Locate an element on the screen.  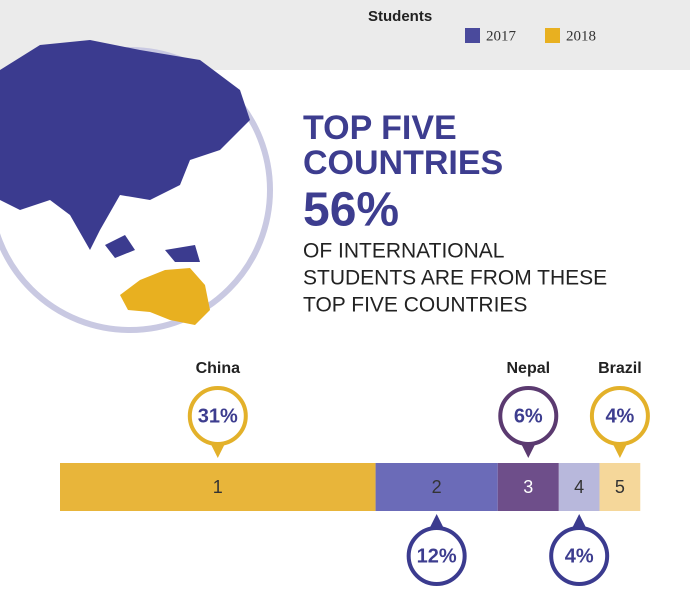
value-label: 31% is located at coordinates (218, 416).